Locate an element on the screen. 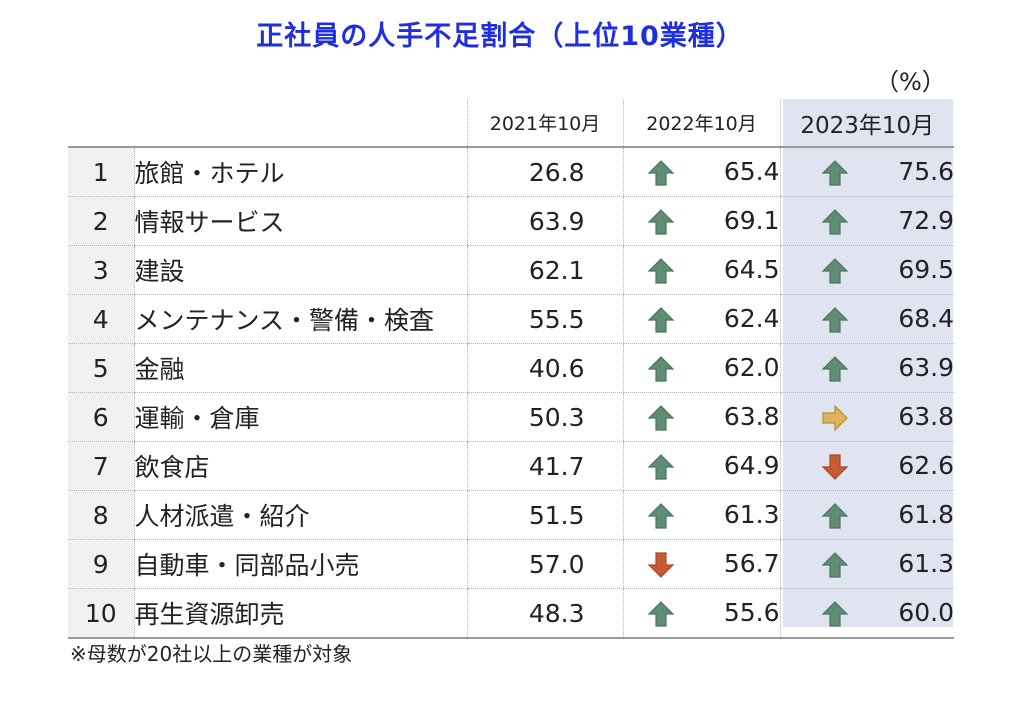 The image size is (1034, 708). value-2021: 40.6 is located at coordinates (556, 368).